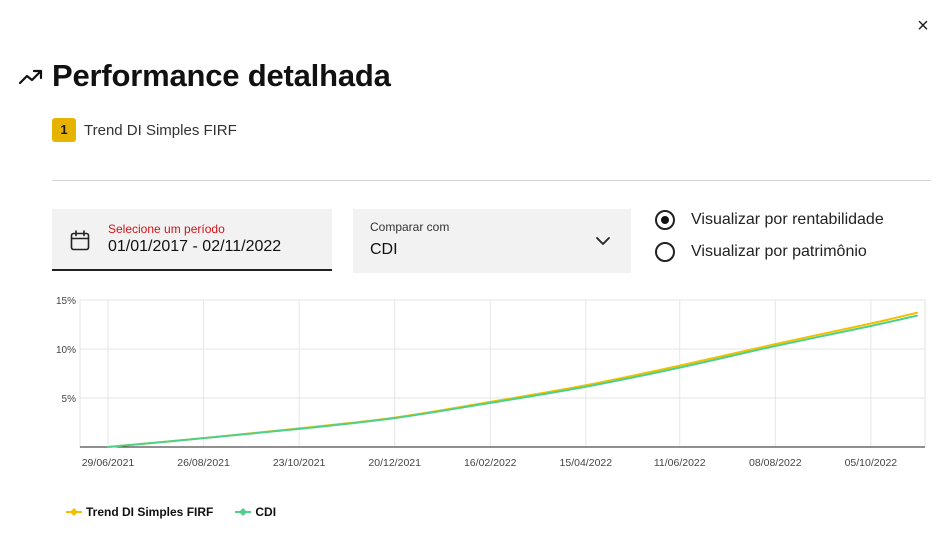 The height and width of the screenshot is (549, 937). Describe the element at coordinates (923, 26) in the screenshot. I see `close-button: ×` at that location.